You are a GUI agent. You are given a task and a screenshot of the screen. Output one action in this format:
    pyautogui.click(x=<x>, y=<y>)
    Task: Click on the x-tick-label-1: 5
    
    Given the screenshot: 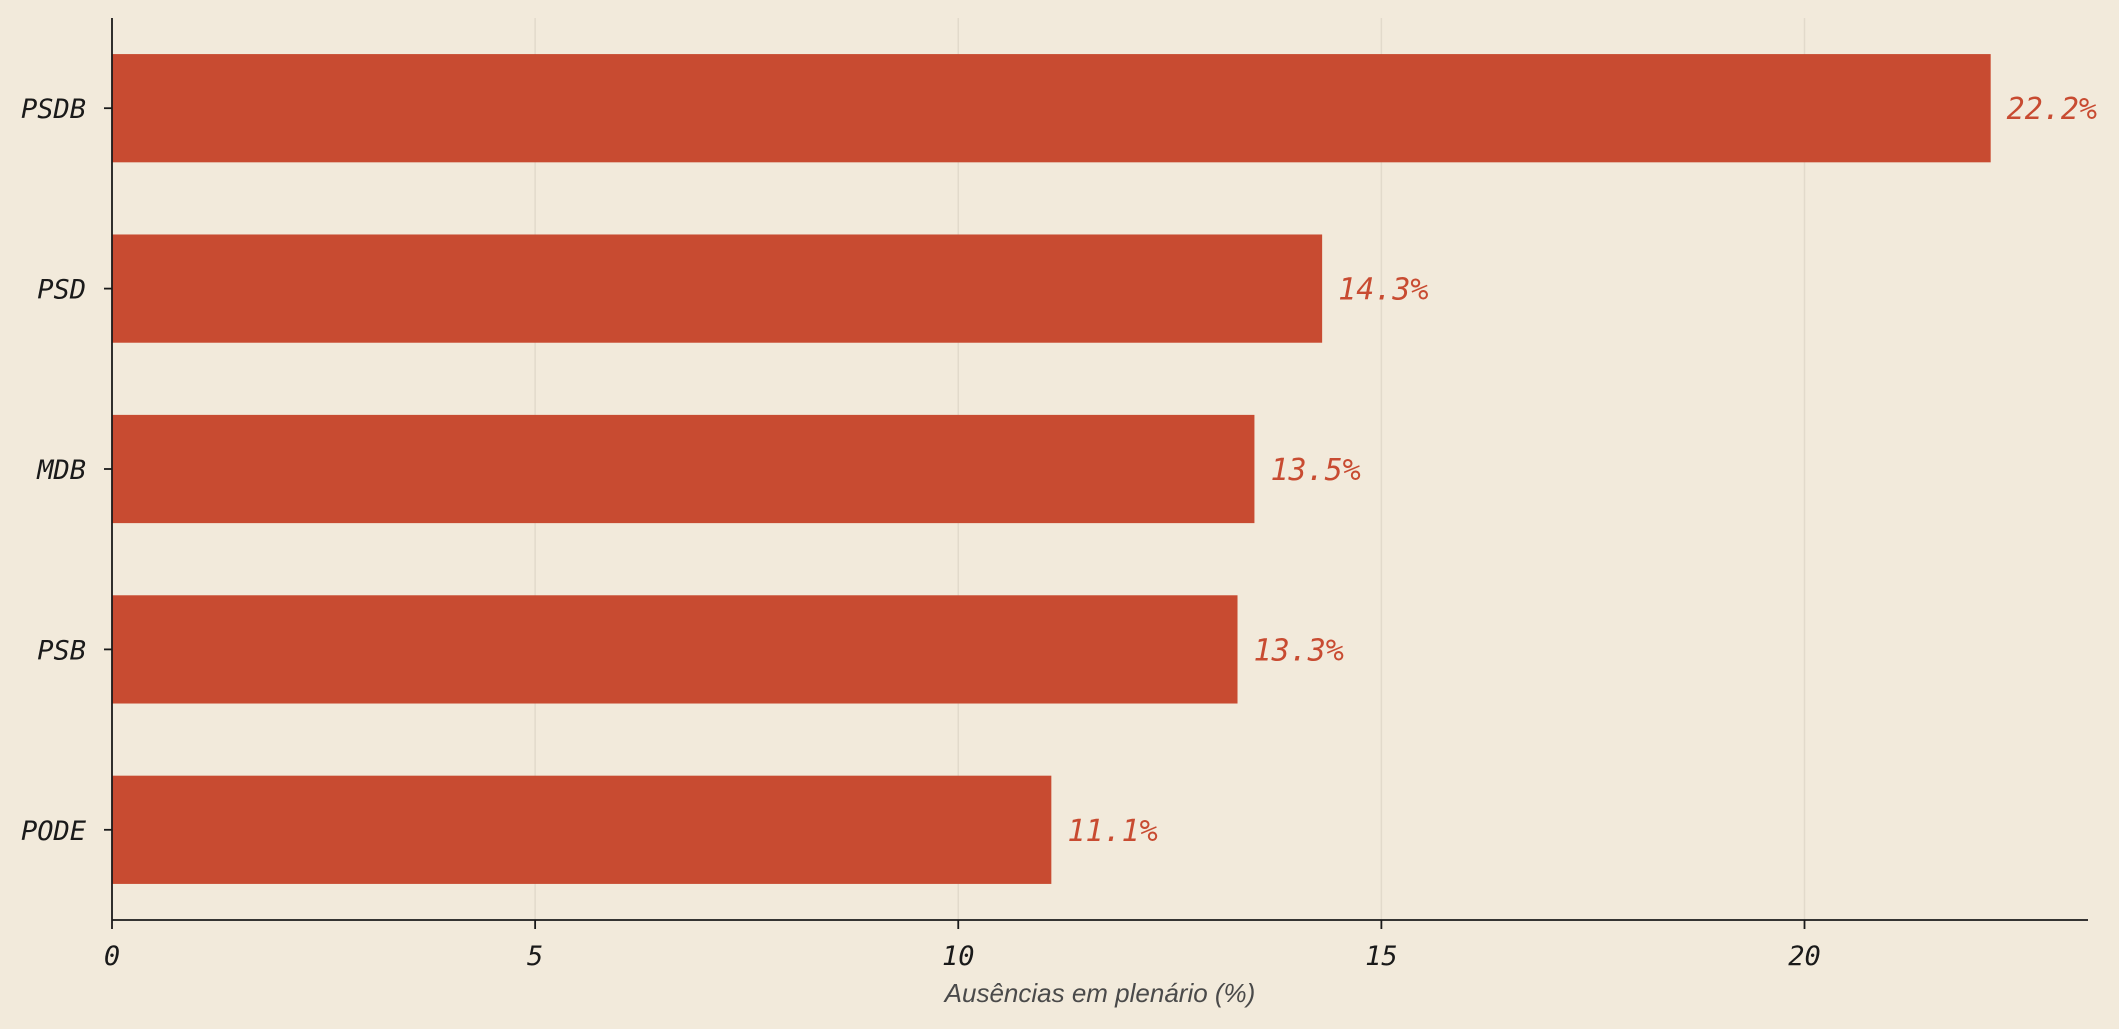 What is the action you would take?
    pyautogui.click(x=535, y=956)
    